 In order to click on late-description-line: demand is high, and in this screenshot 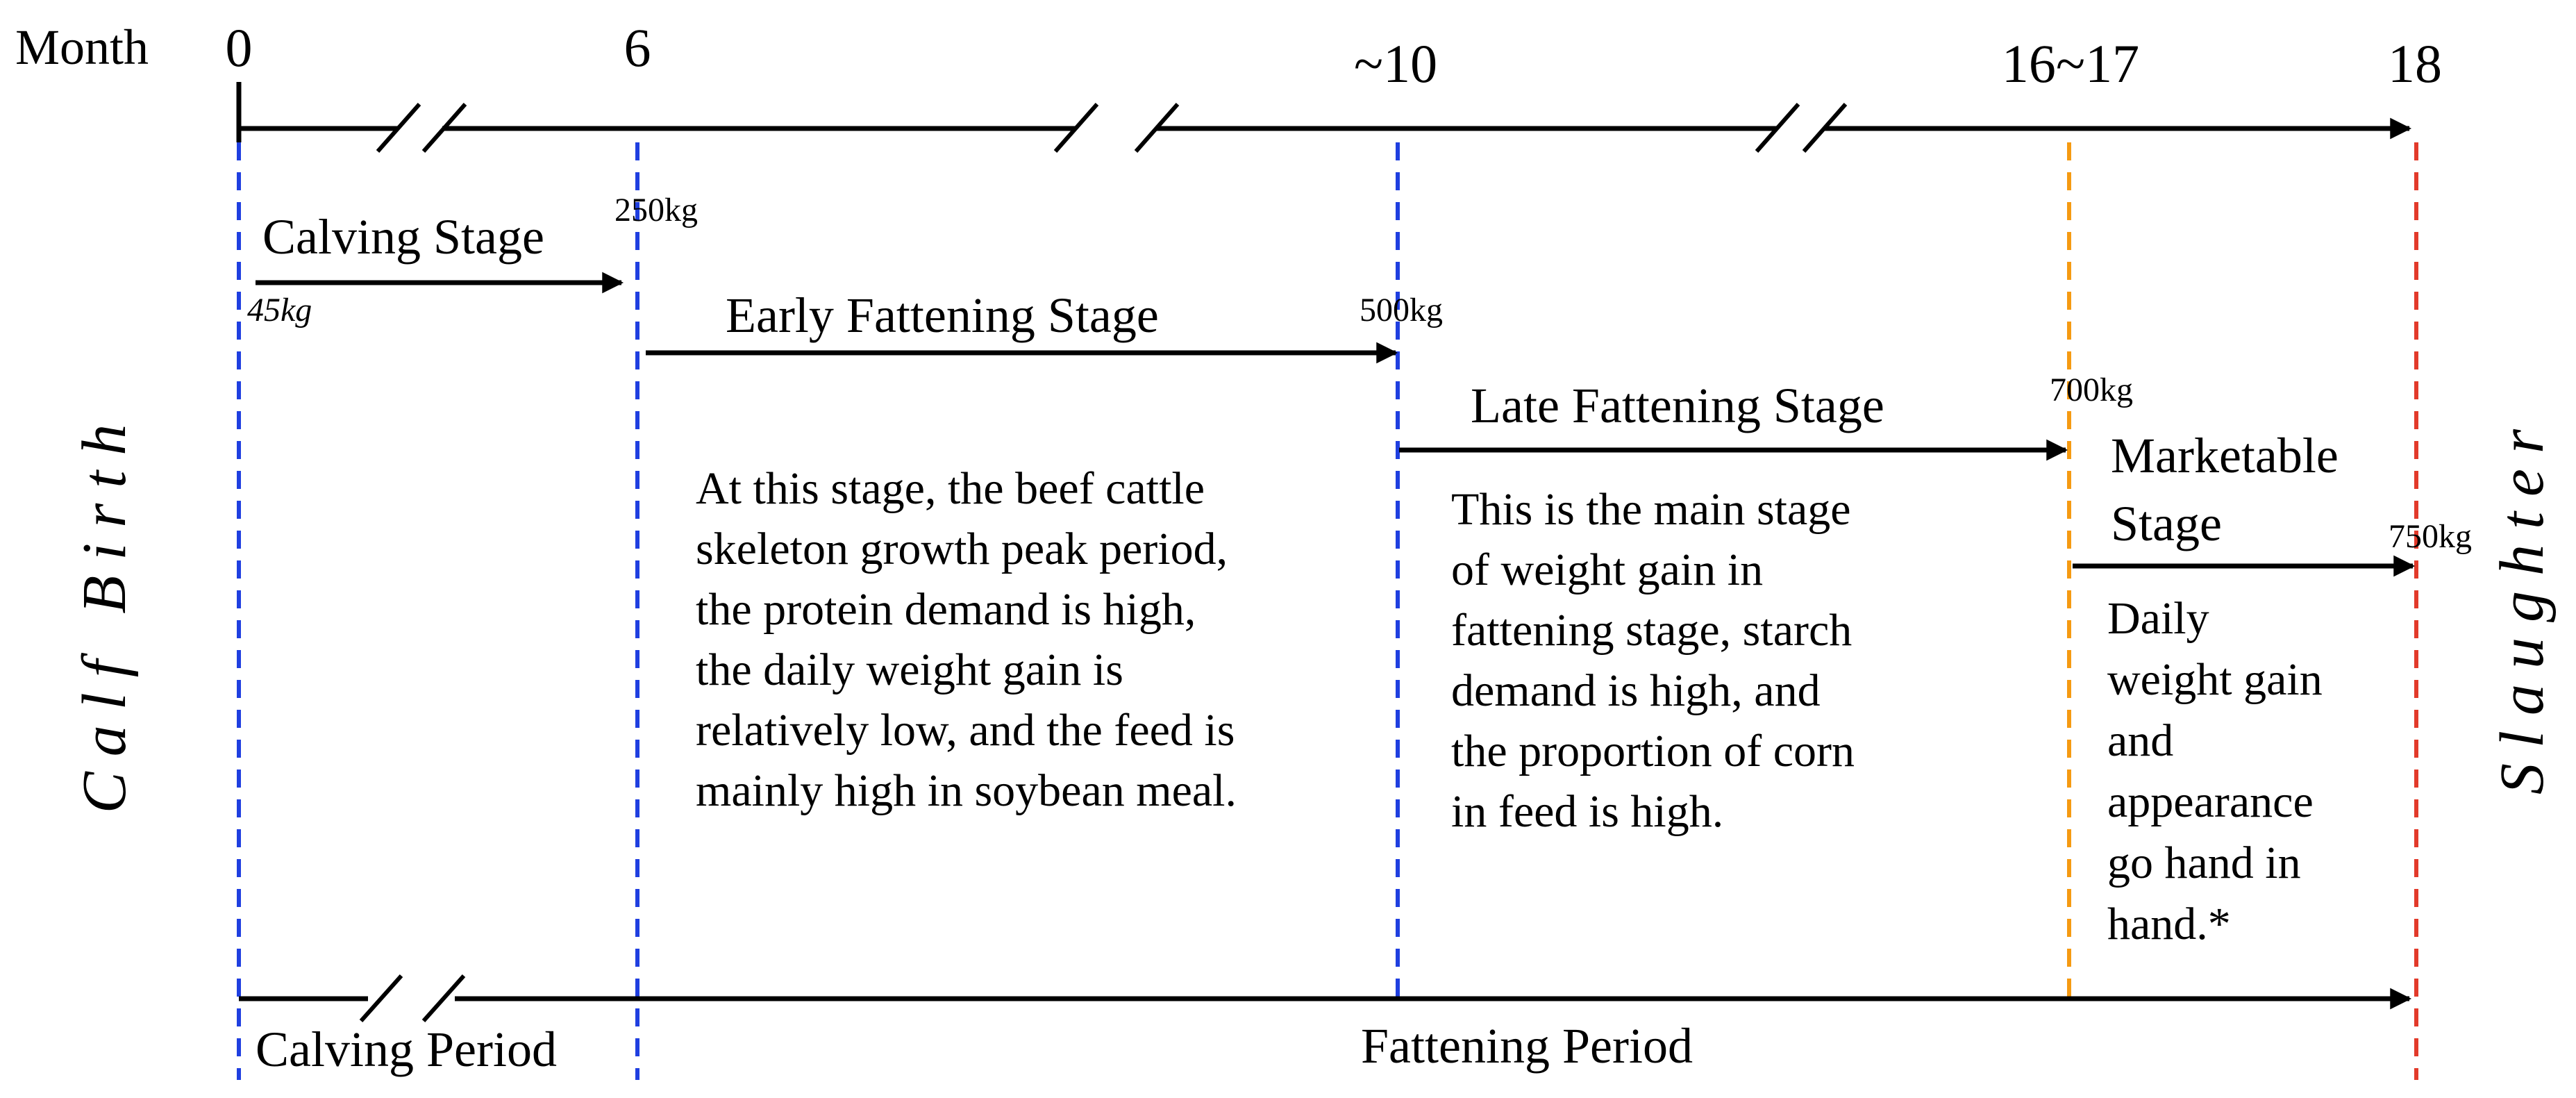, I will do `click(1636, 690)`.